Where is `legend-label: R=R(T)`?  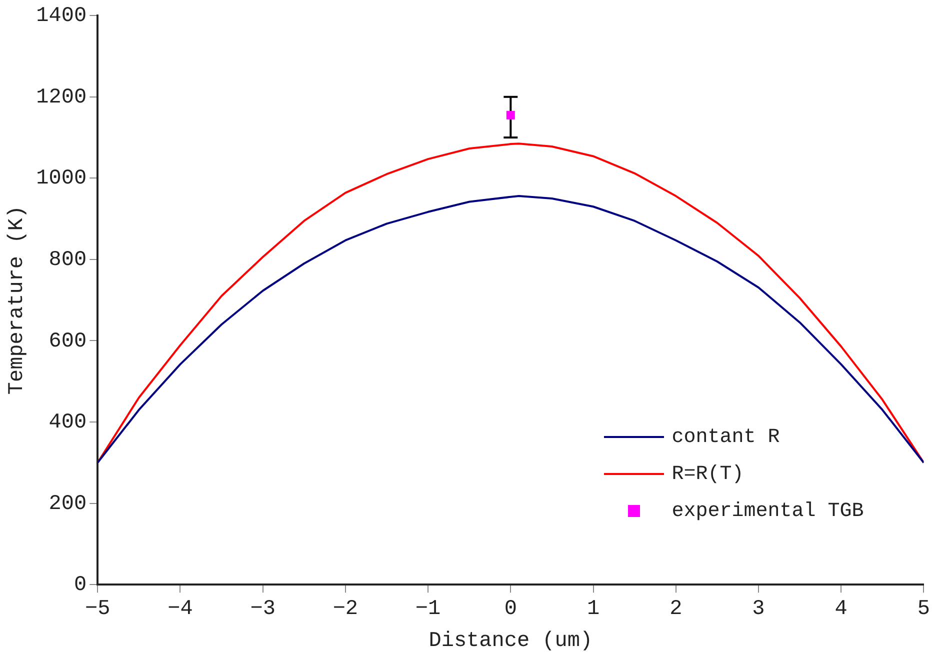 legend-label: R=R(T) is located at coordinates (708, 474).